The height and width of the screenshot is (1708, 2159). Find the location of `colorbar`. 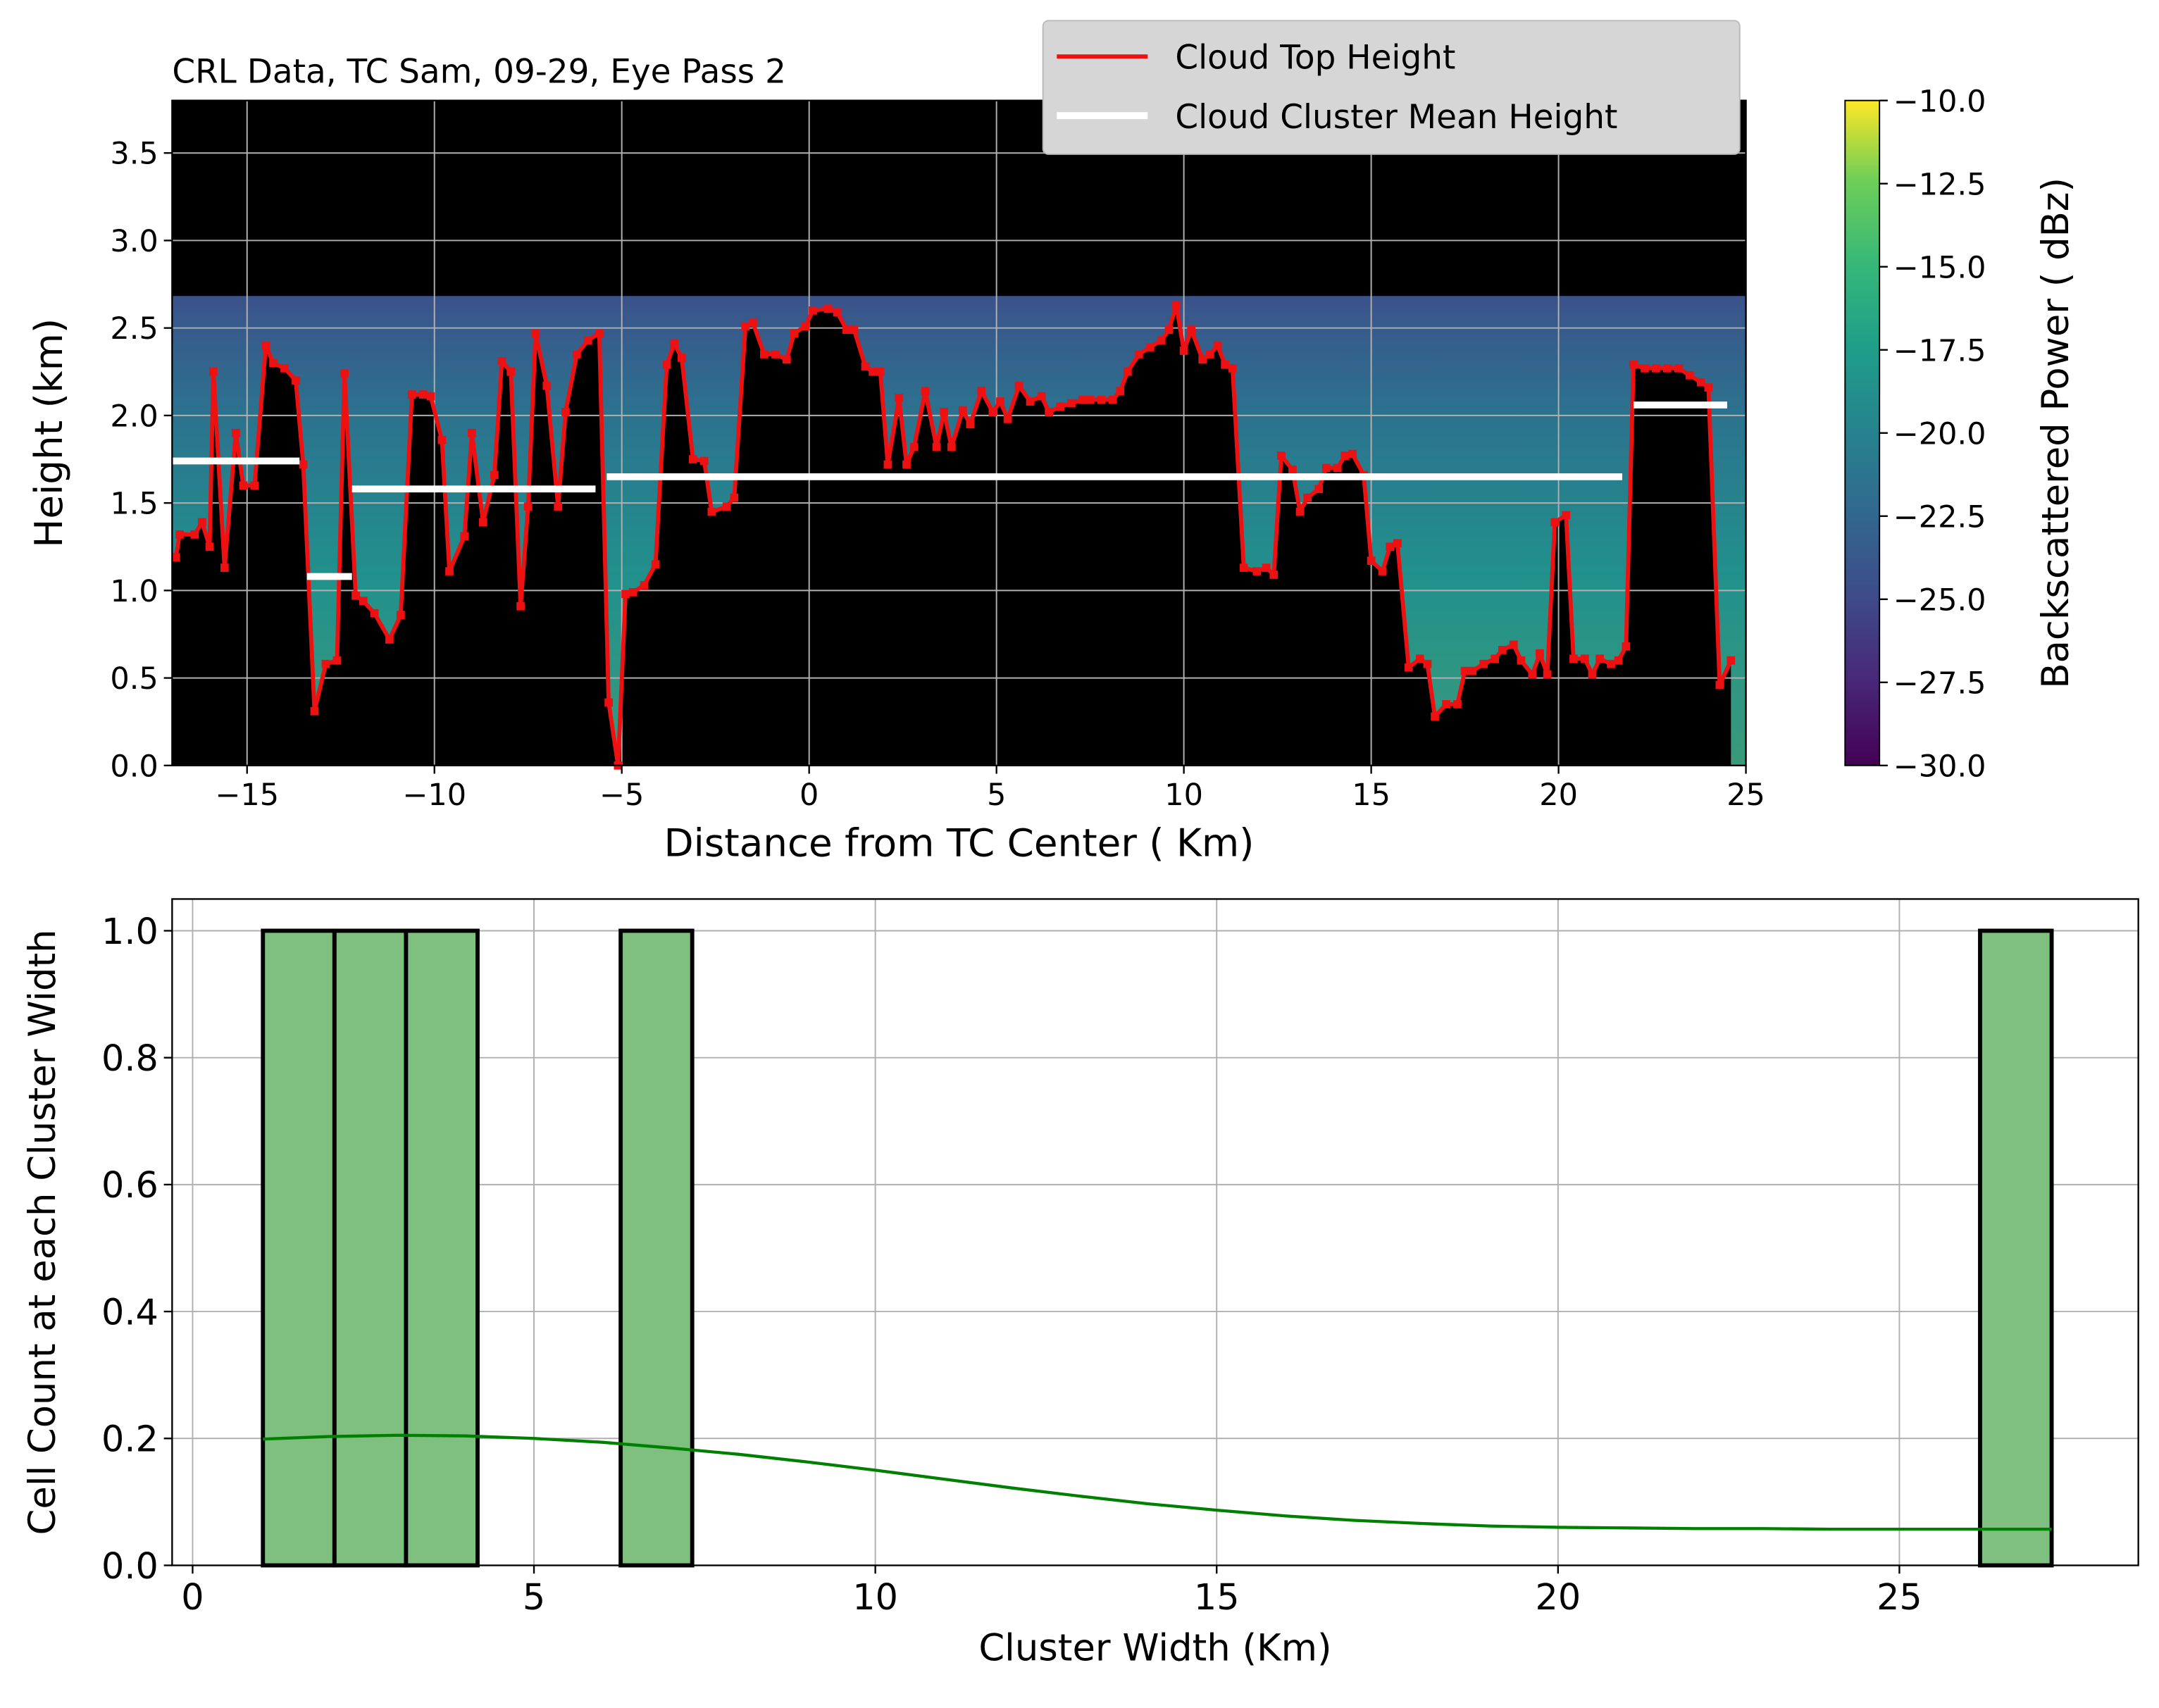

colorbar is located at coordinates (1862, 432).